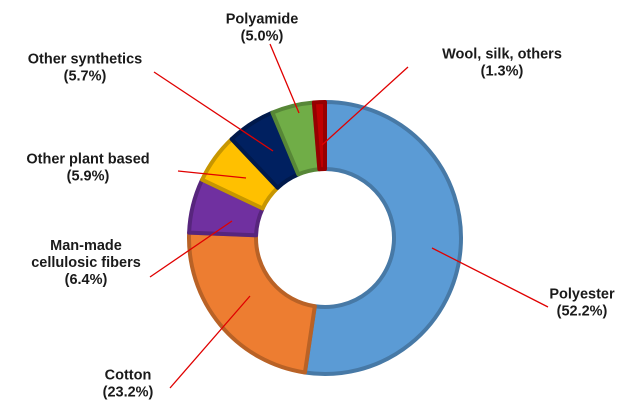 Image resolution: width=634 pixels, height=410 pixels. I want to click on label-name-cotton: Cotton, so click(128, 376).